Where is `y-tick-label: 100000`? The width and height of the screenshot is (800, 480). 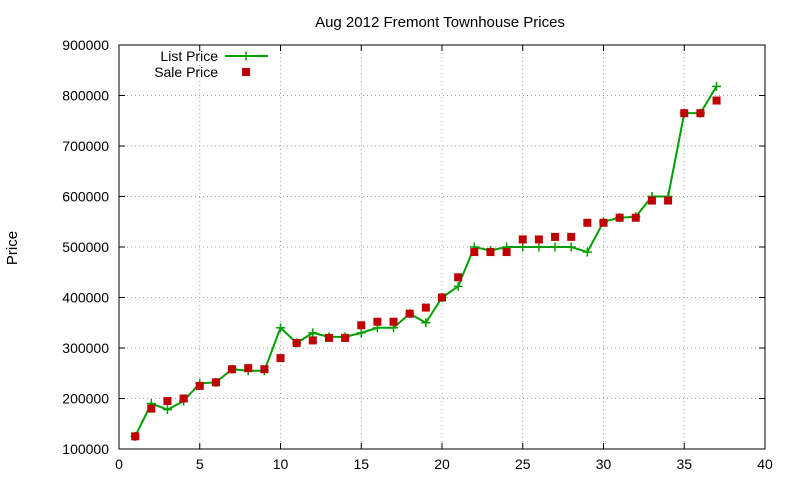
y-tick-label: 100000 is located at coordinates (85, 449).